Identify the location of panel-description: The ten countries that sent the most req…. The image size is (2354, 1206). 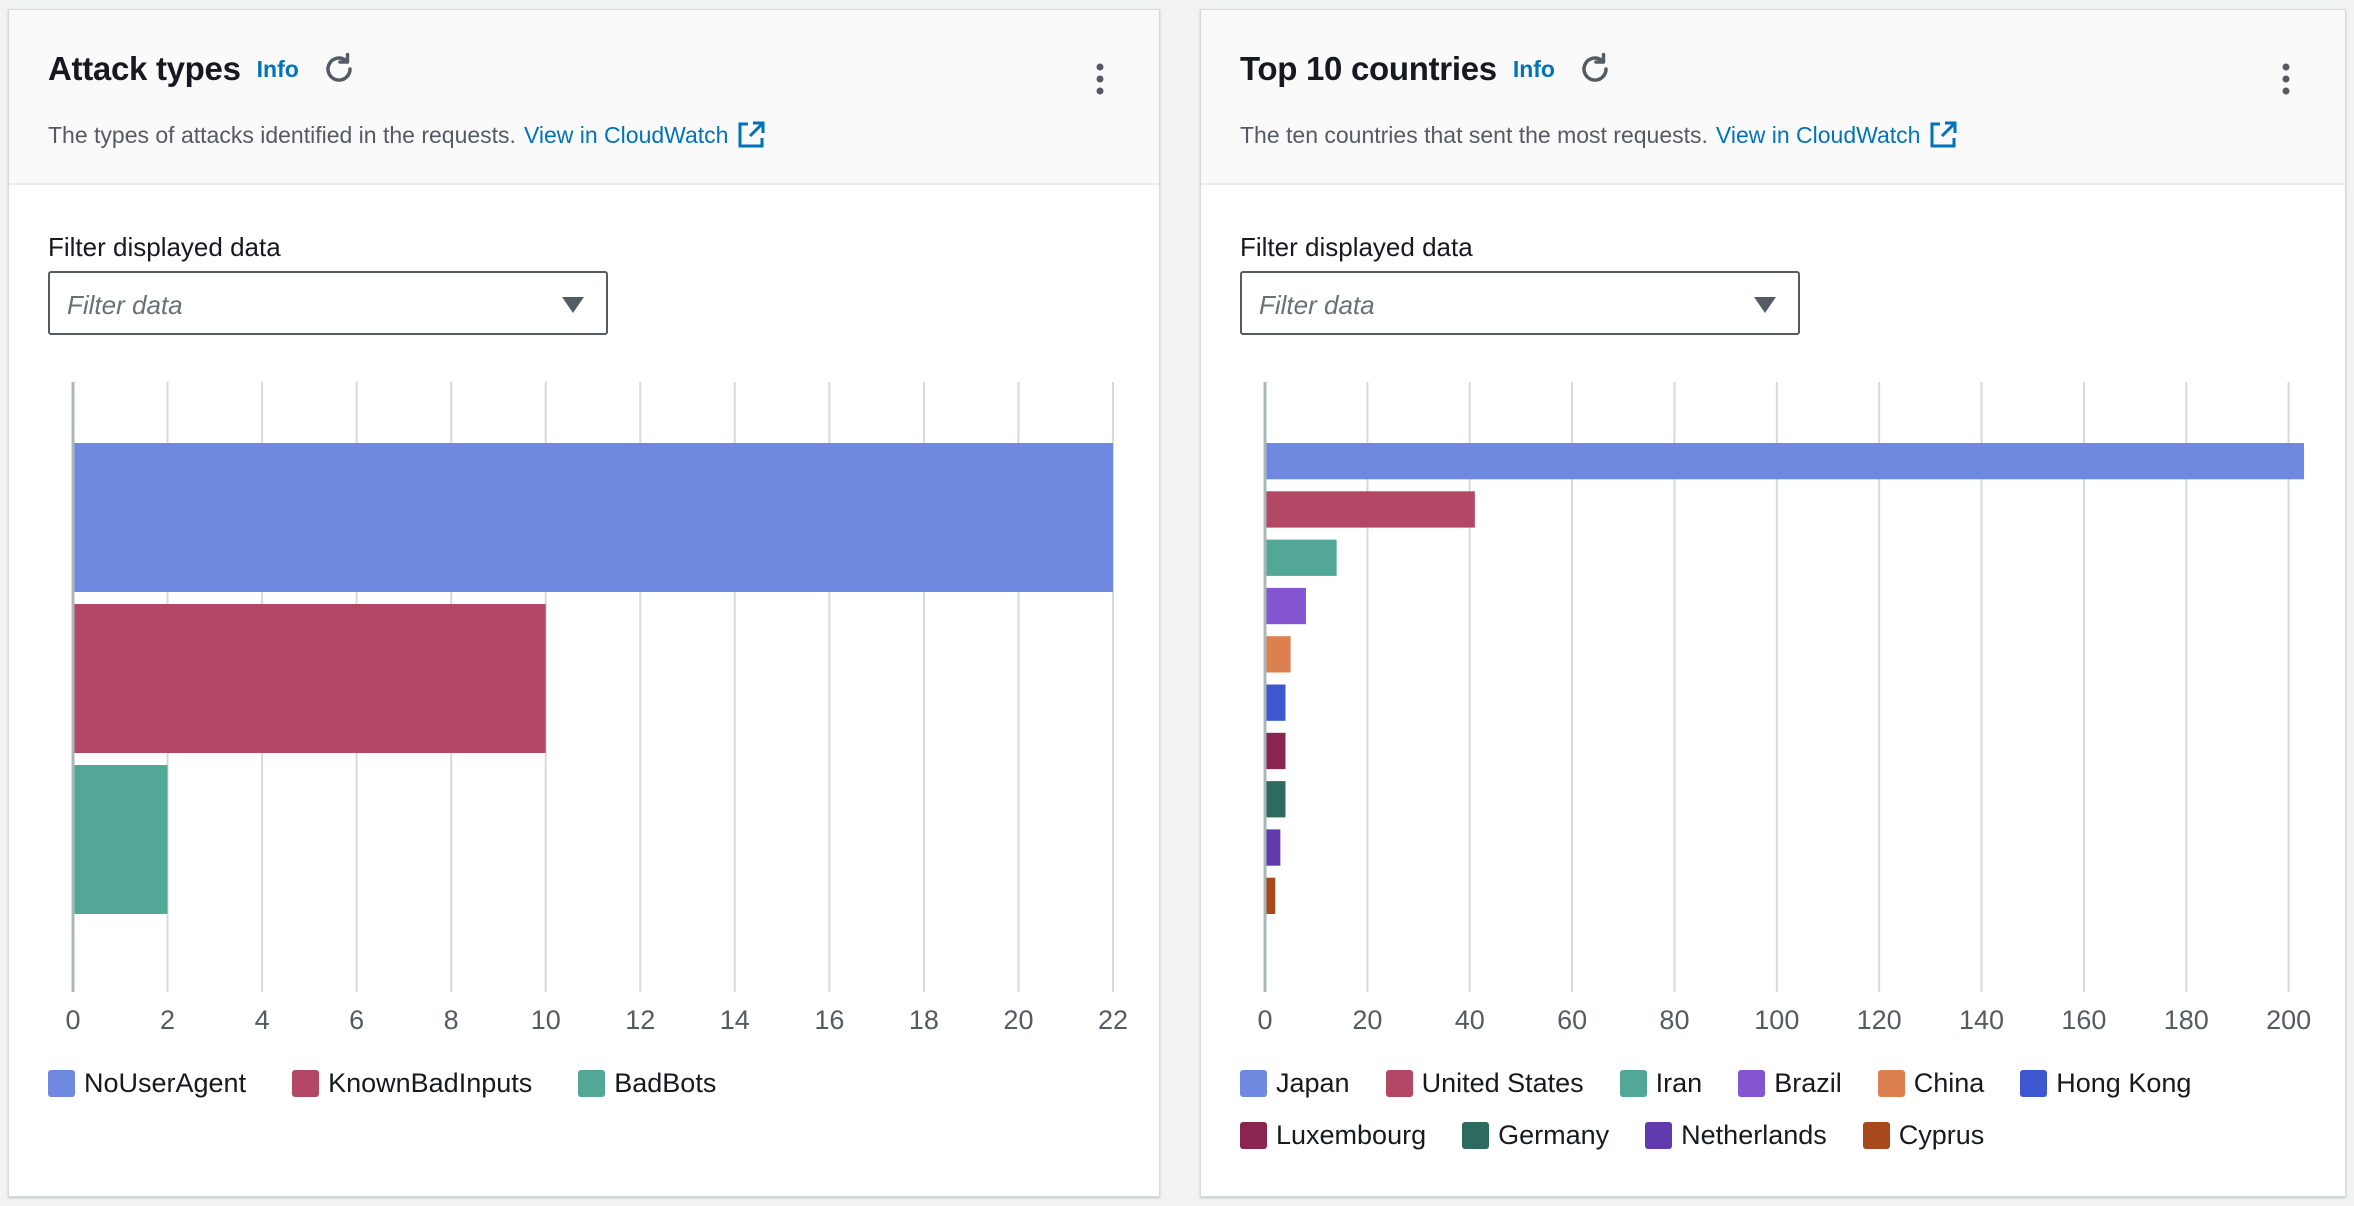
(1599, 135).